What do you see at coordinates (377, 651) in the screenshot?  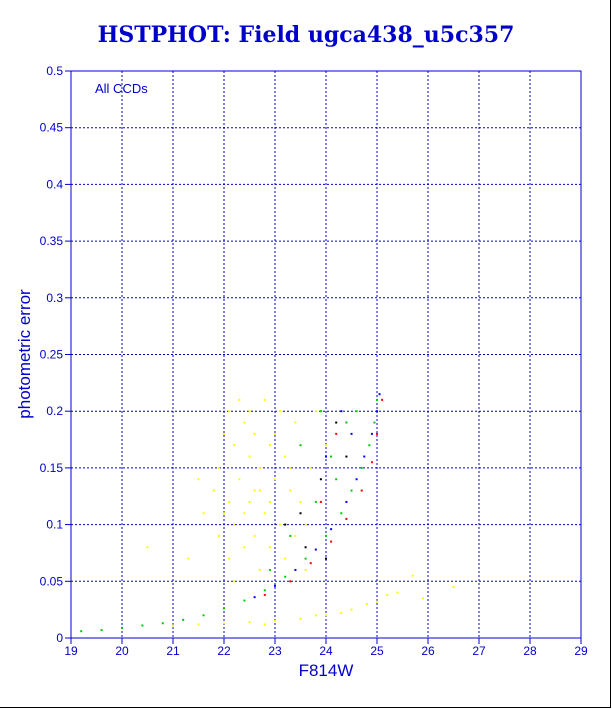 I see `x-tick-label: 25` at bounding box center [377, 651].